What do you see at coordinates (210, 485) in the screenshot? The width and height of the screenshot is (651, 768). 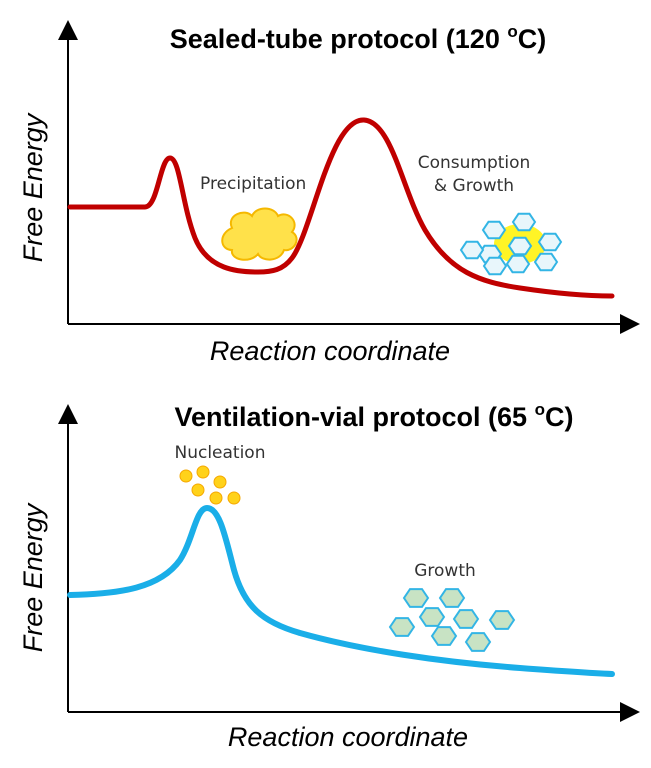 I see `nuclei-dots-icon` at bounding box center [210, 485].